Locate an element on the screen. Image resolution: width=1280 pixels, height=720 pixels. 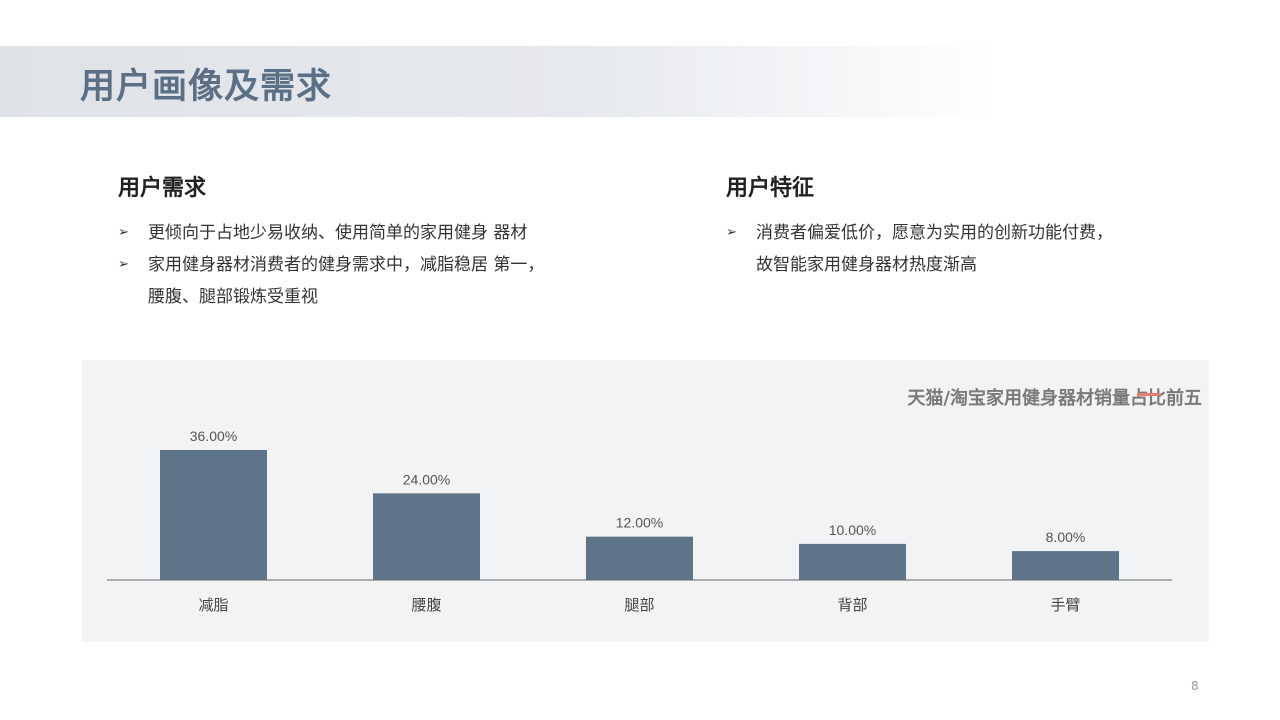
bullet-line: 家用健身器材消费者的健身需求中，减脂稳居 第一， is located at coordinates (346, 265).